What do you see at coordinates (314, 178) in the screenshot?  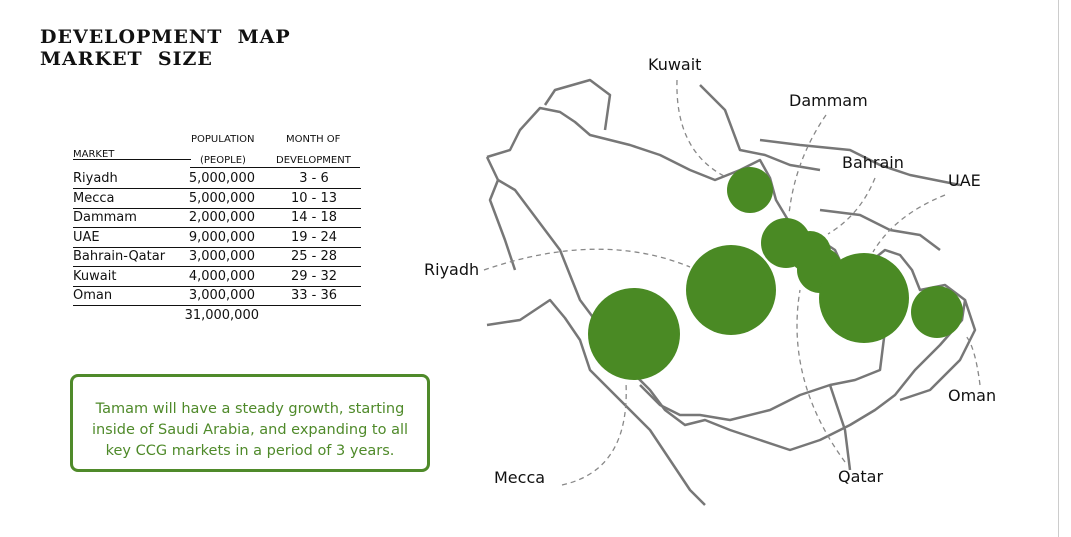 I see `month-cell: 3 - 6` at bounding box center [314, 178].